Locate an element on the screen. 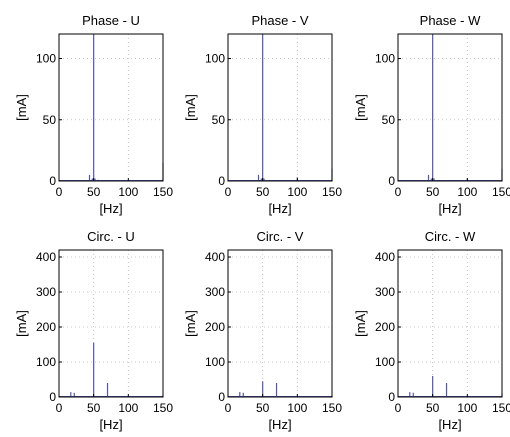 Image resolution: width=510 pixels, height=437 pixels. chart-title: Phase - U is located at coordinates (111, 20).